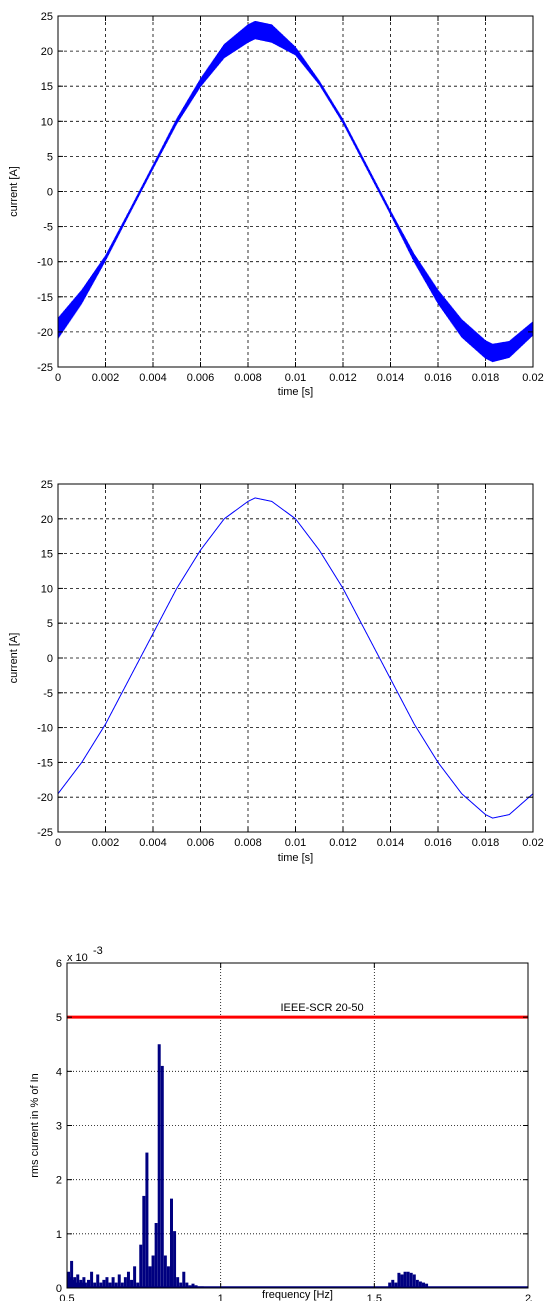  What do you see at coordinates (322, 1008) in the screenshot?
I see `threshold-label: IEEE-SCR 20-50` at bounding box center [322, 1008].